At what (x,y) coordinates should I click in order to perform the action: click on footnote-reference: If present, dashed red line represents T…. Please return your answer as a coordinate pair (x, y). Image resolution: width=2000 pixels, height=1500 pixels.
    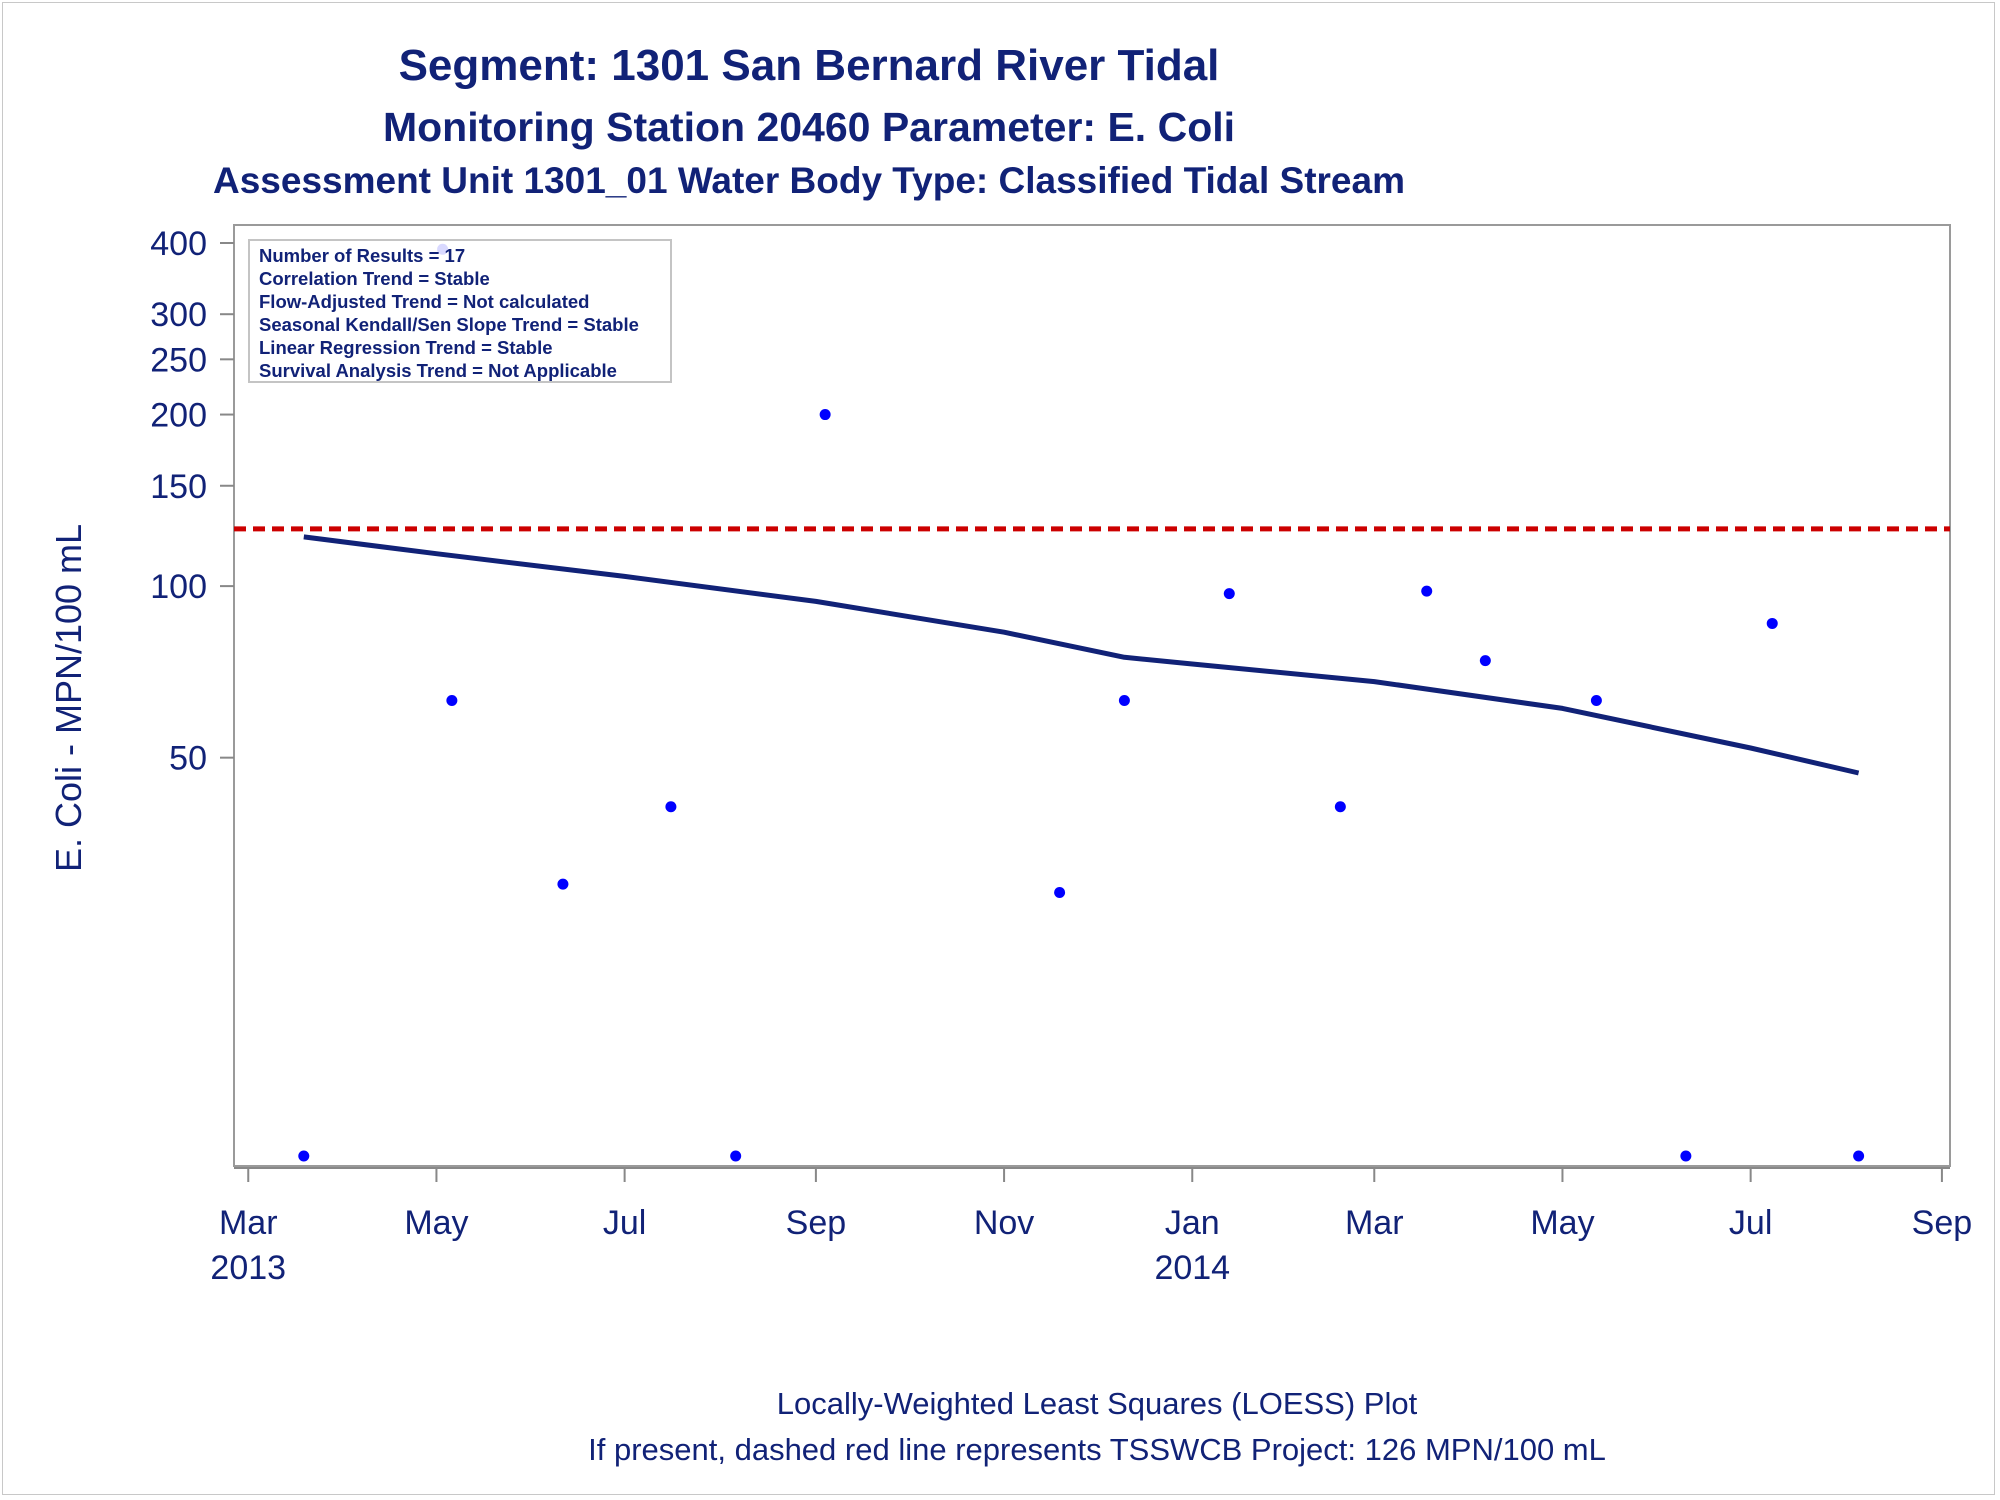
    Looking at the image, I should click on (1097, 1449).